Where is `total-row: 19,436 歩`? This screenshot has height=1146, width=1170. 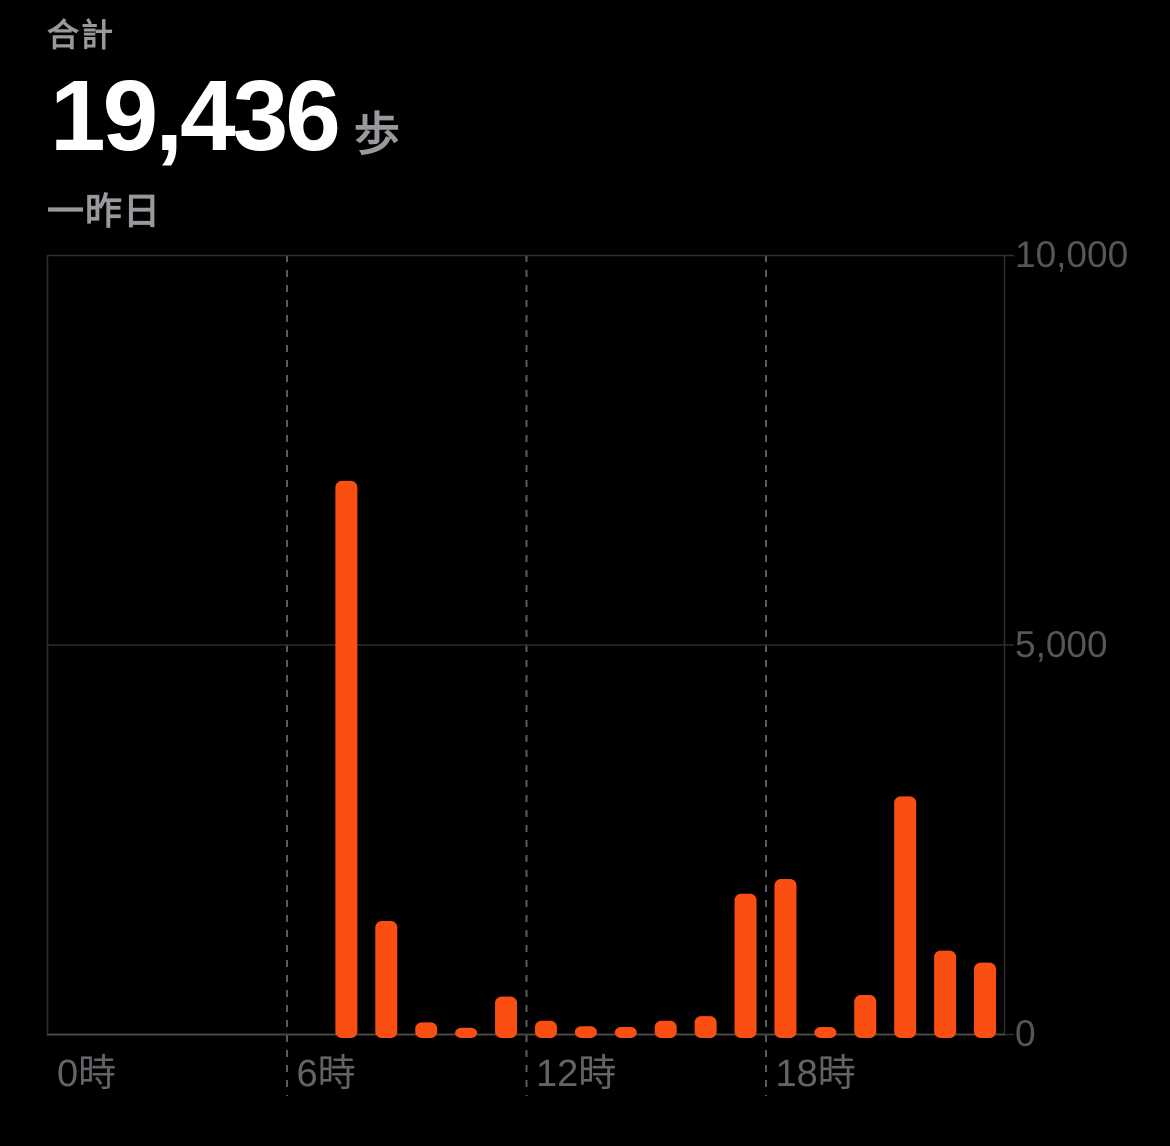
total-row: 19,436 歩 is located at coordinates (225, 116).